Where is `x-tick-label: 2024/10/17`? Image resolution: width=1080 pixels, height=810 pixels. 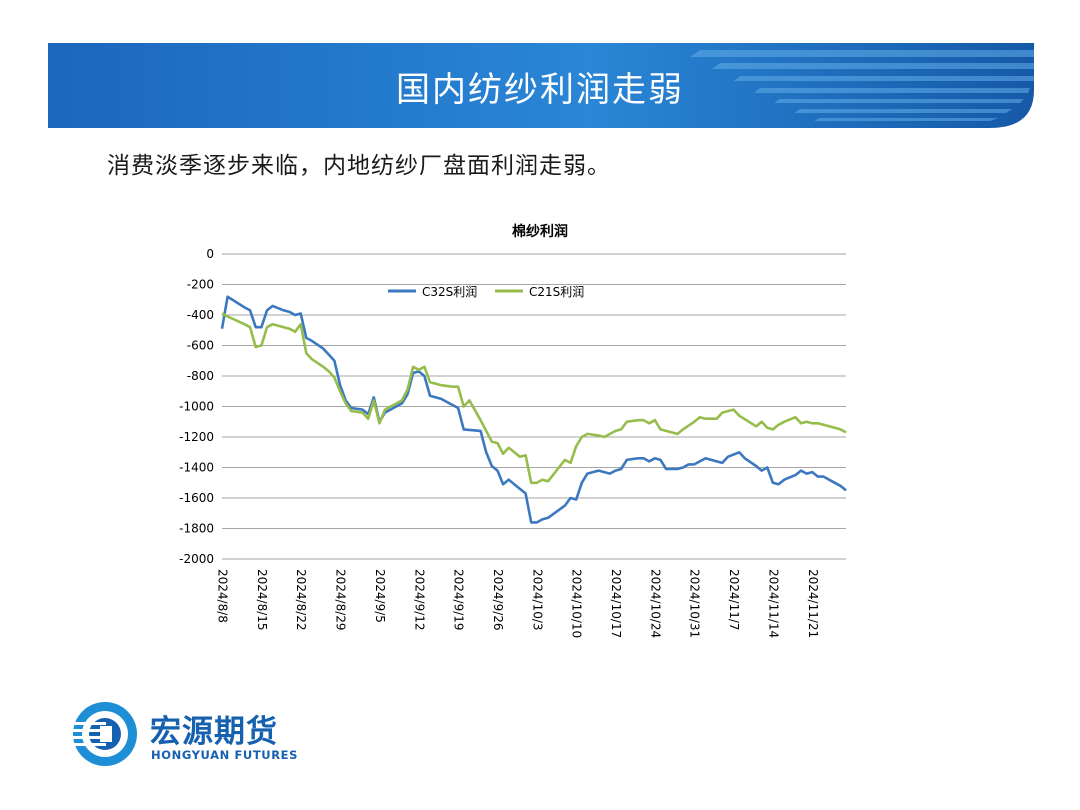
x-tick-label: 2024/10/17 is located at coordinates (616, 603).